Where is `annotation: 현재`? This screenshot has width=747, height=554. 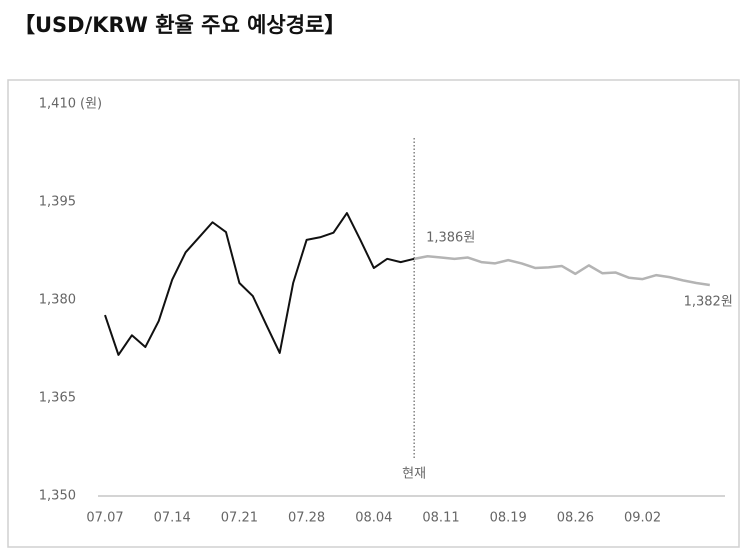
annotation: 현재 is located at coordinates (414, 474).